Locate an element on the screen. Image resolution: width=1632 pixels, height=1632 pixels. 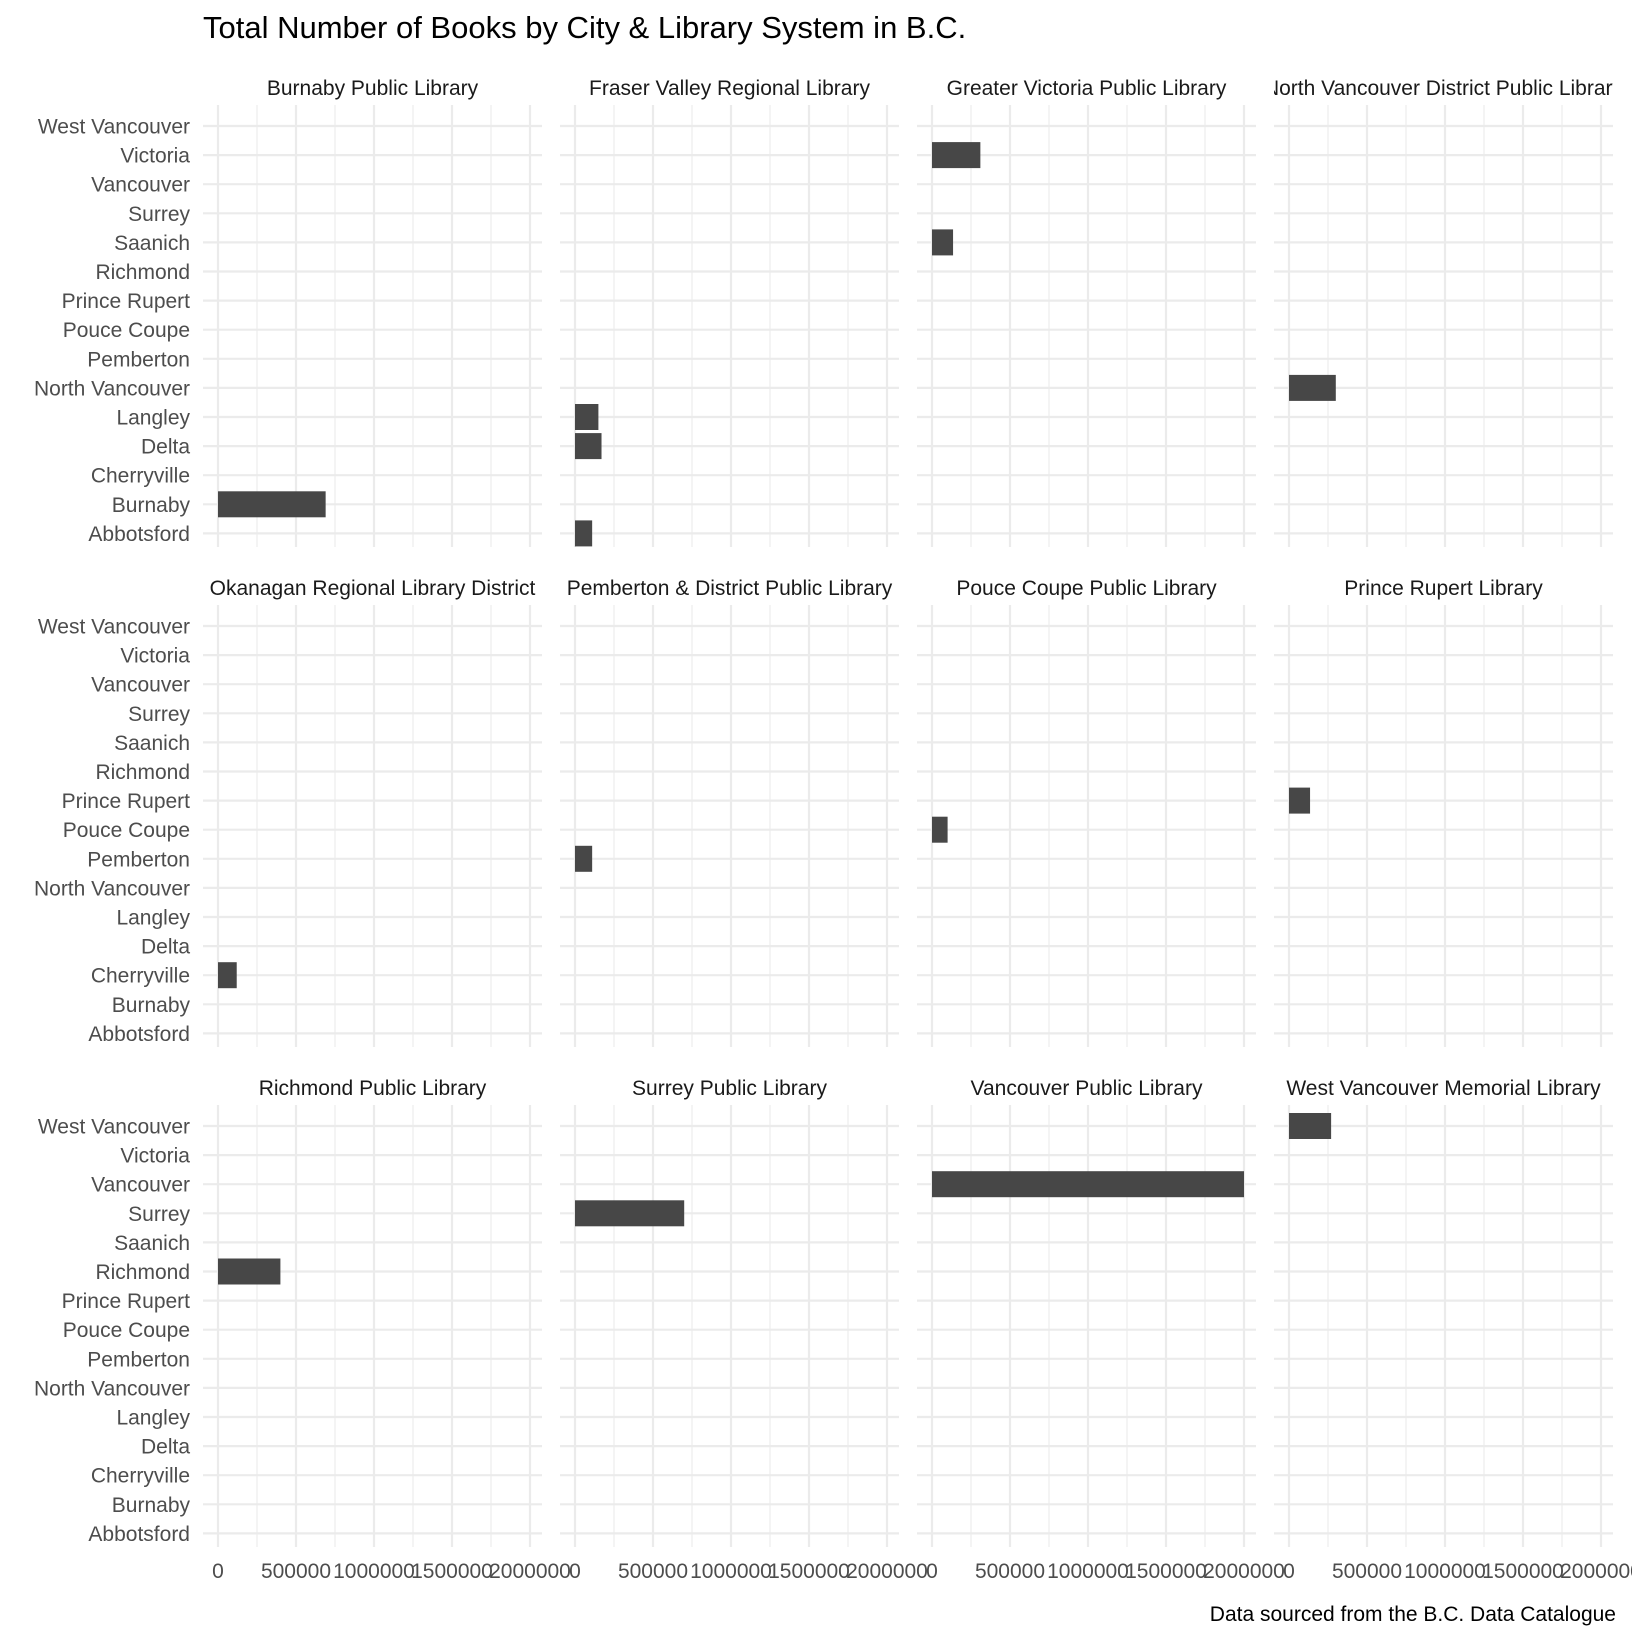
bar-langley is located at coordinates (587, 417).